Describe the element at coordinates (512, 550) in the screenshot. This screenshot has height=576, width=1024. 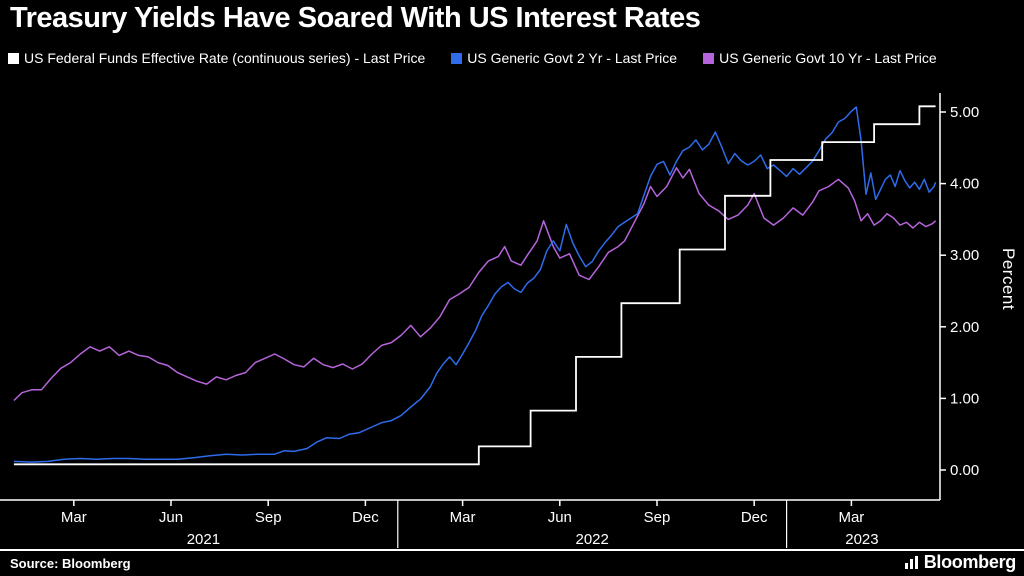
I see `footer-divider` at that location.